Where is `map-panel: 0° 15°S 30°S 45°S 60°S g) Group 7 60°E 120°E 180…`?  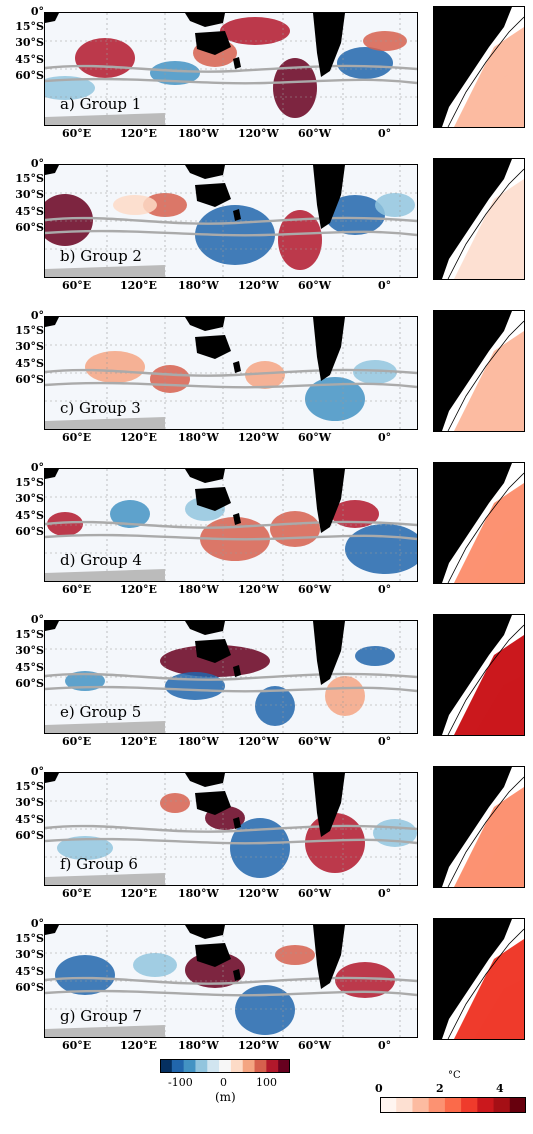 map-panel: 0° 15°S 30°S 45°S 60°S g) Group 7 60°E 120°E 180… is located at coordinates (266, 987).